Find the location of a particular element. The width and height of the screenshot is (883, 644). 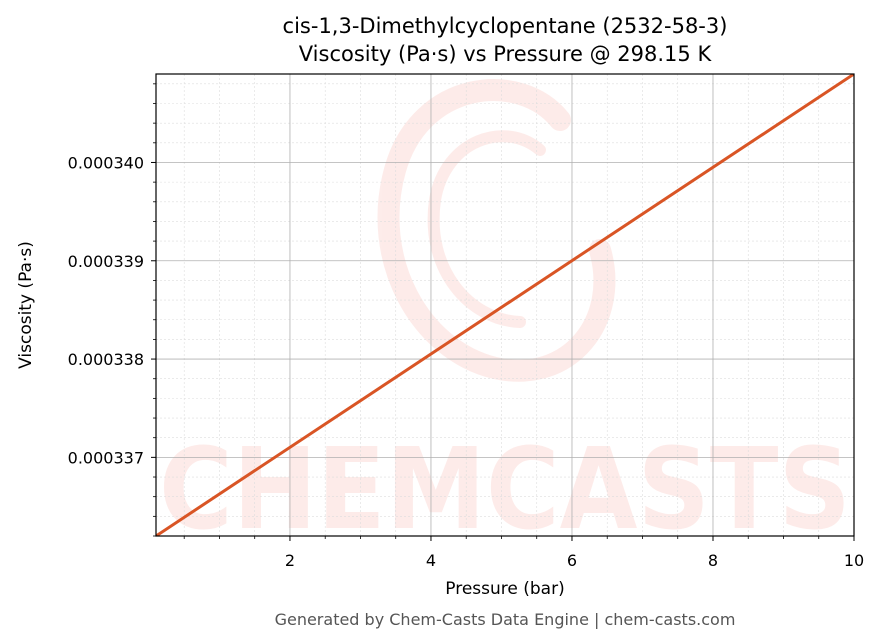

x-tick-label: 4 is located at coordinates (431, 560).